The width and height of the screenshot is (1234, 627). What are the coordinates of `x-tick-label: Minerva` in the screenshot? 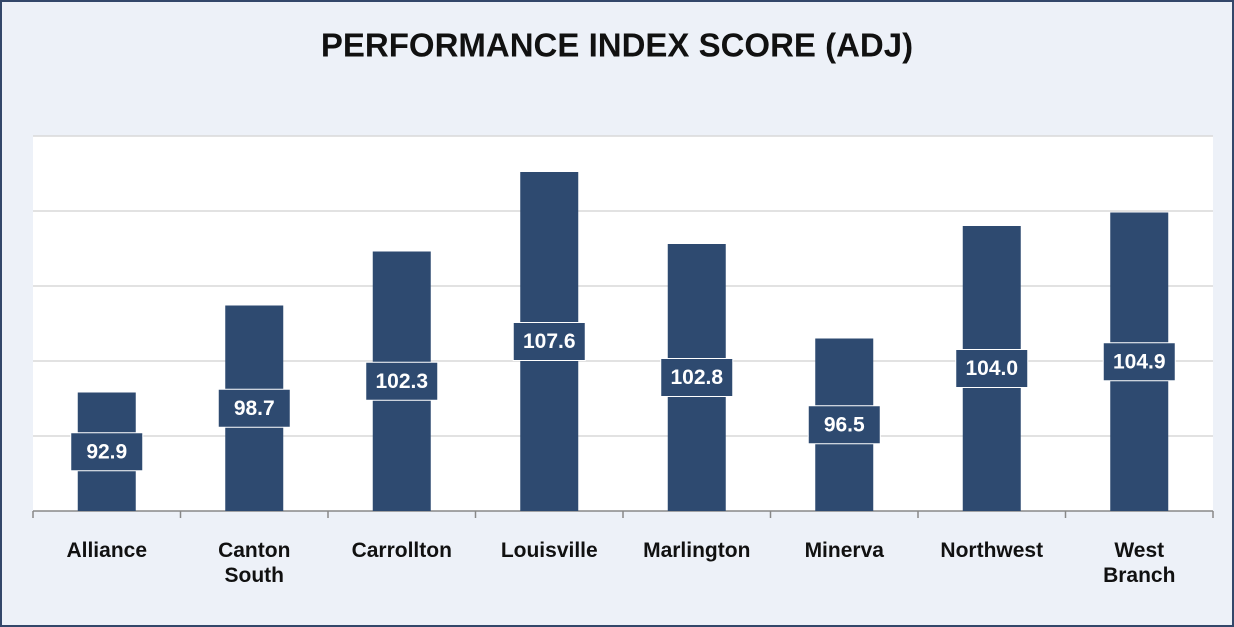 It's located at (844, 550).